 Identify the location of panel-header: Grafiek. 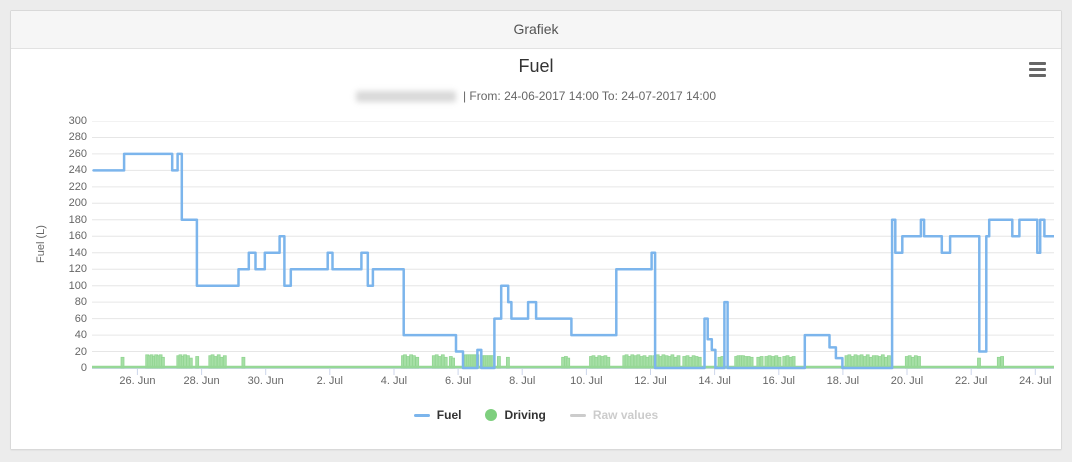
(536, 30).